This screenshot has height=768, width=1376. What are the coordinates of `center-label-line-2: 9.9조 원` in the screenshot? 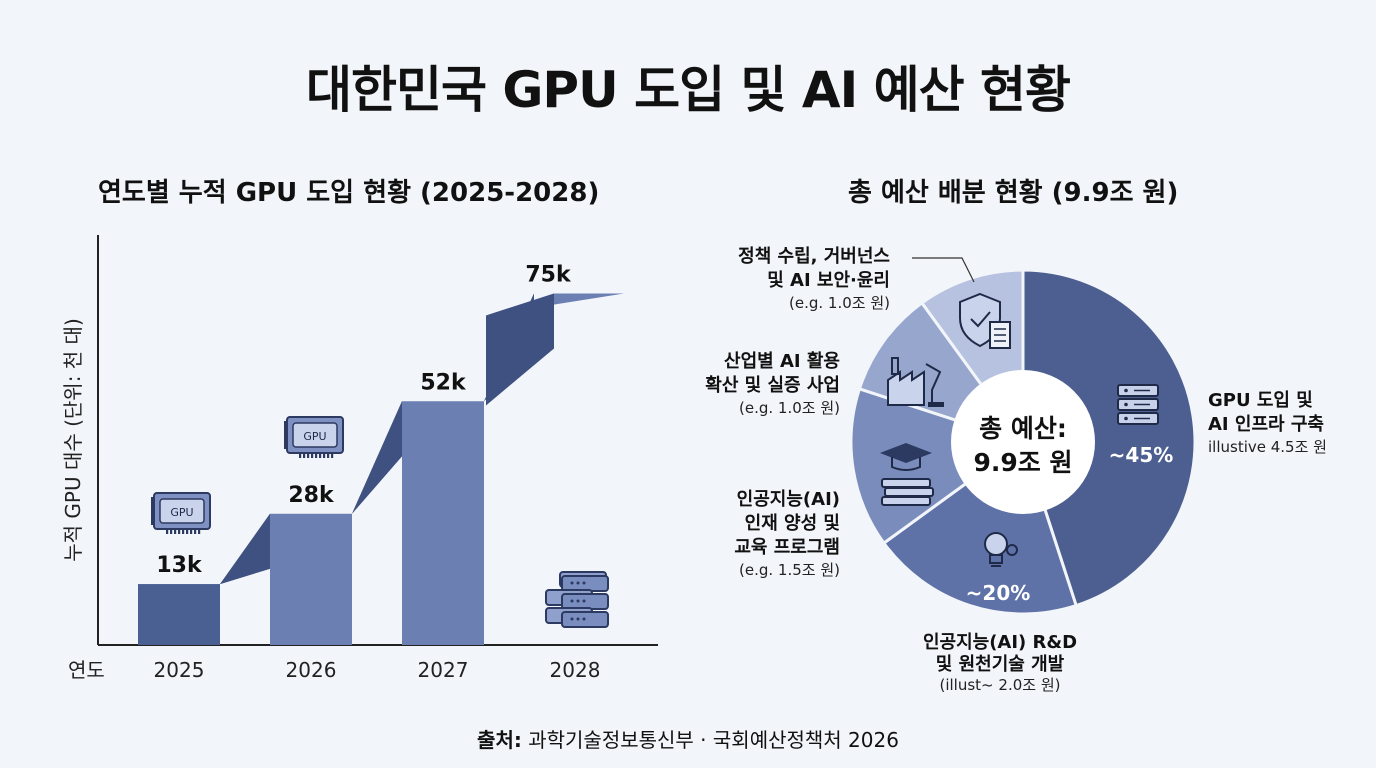 It's located at (1023, 462).